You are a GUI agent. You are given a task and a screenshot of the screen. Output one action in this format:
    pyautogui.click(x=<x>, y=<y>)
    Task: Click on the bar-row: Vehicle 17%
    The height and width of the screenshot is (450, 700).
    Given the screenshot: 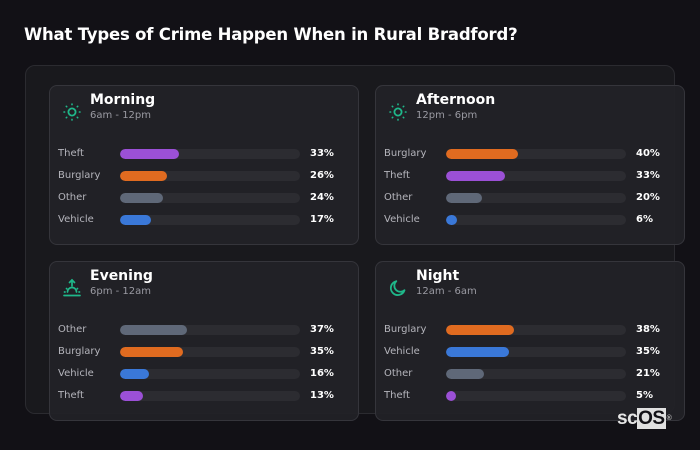 What is the action you would take?
    pyautogui.click(x=204, y=220)
    